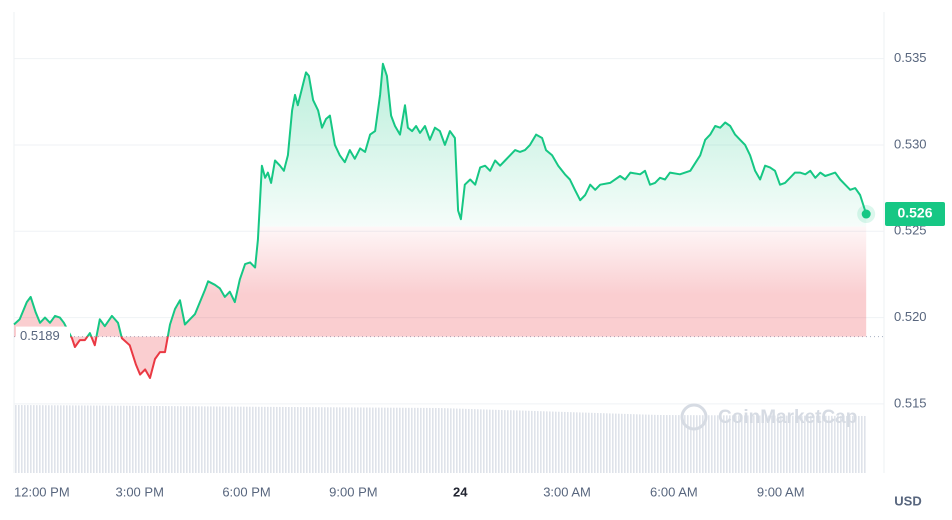 Image resolution: width=952 pixels, height=520 pixels. What do you see at coordinates (910, 316) in the screenshot?
I see `y-tick-label: 0.520` at bounding box center [910, 316].